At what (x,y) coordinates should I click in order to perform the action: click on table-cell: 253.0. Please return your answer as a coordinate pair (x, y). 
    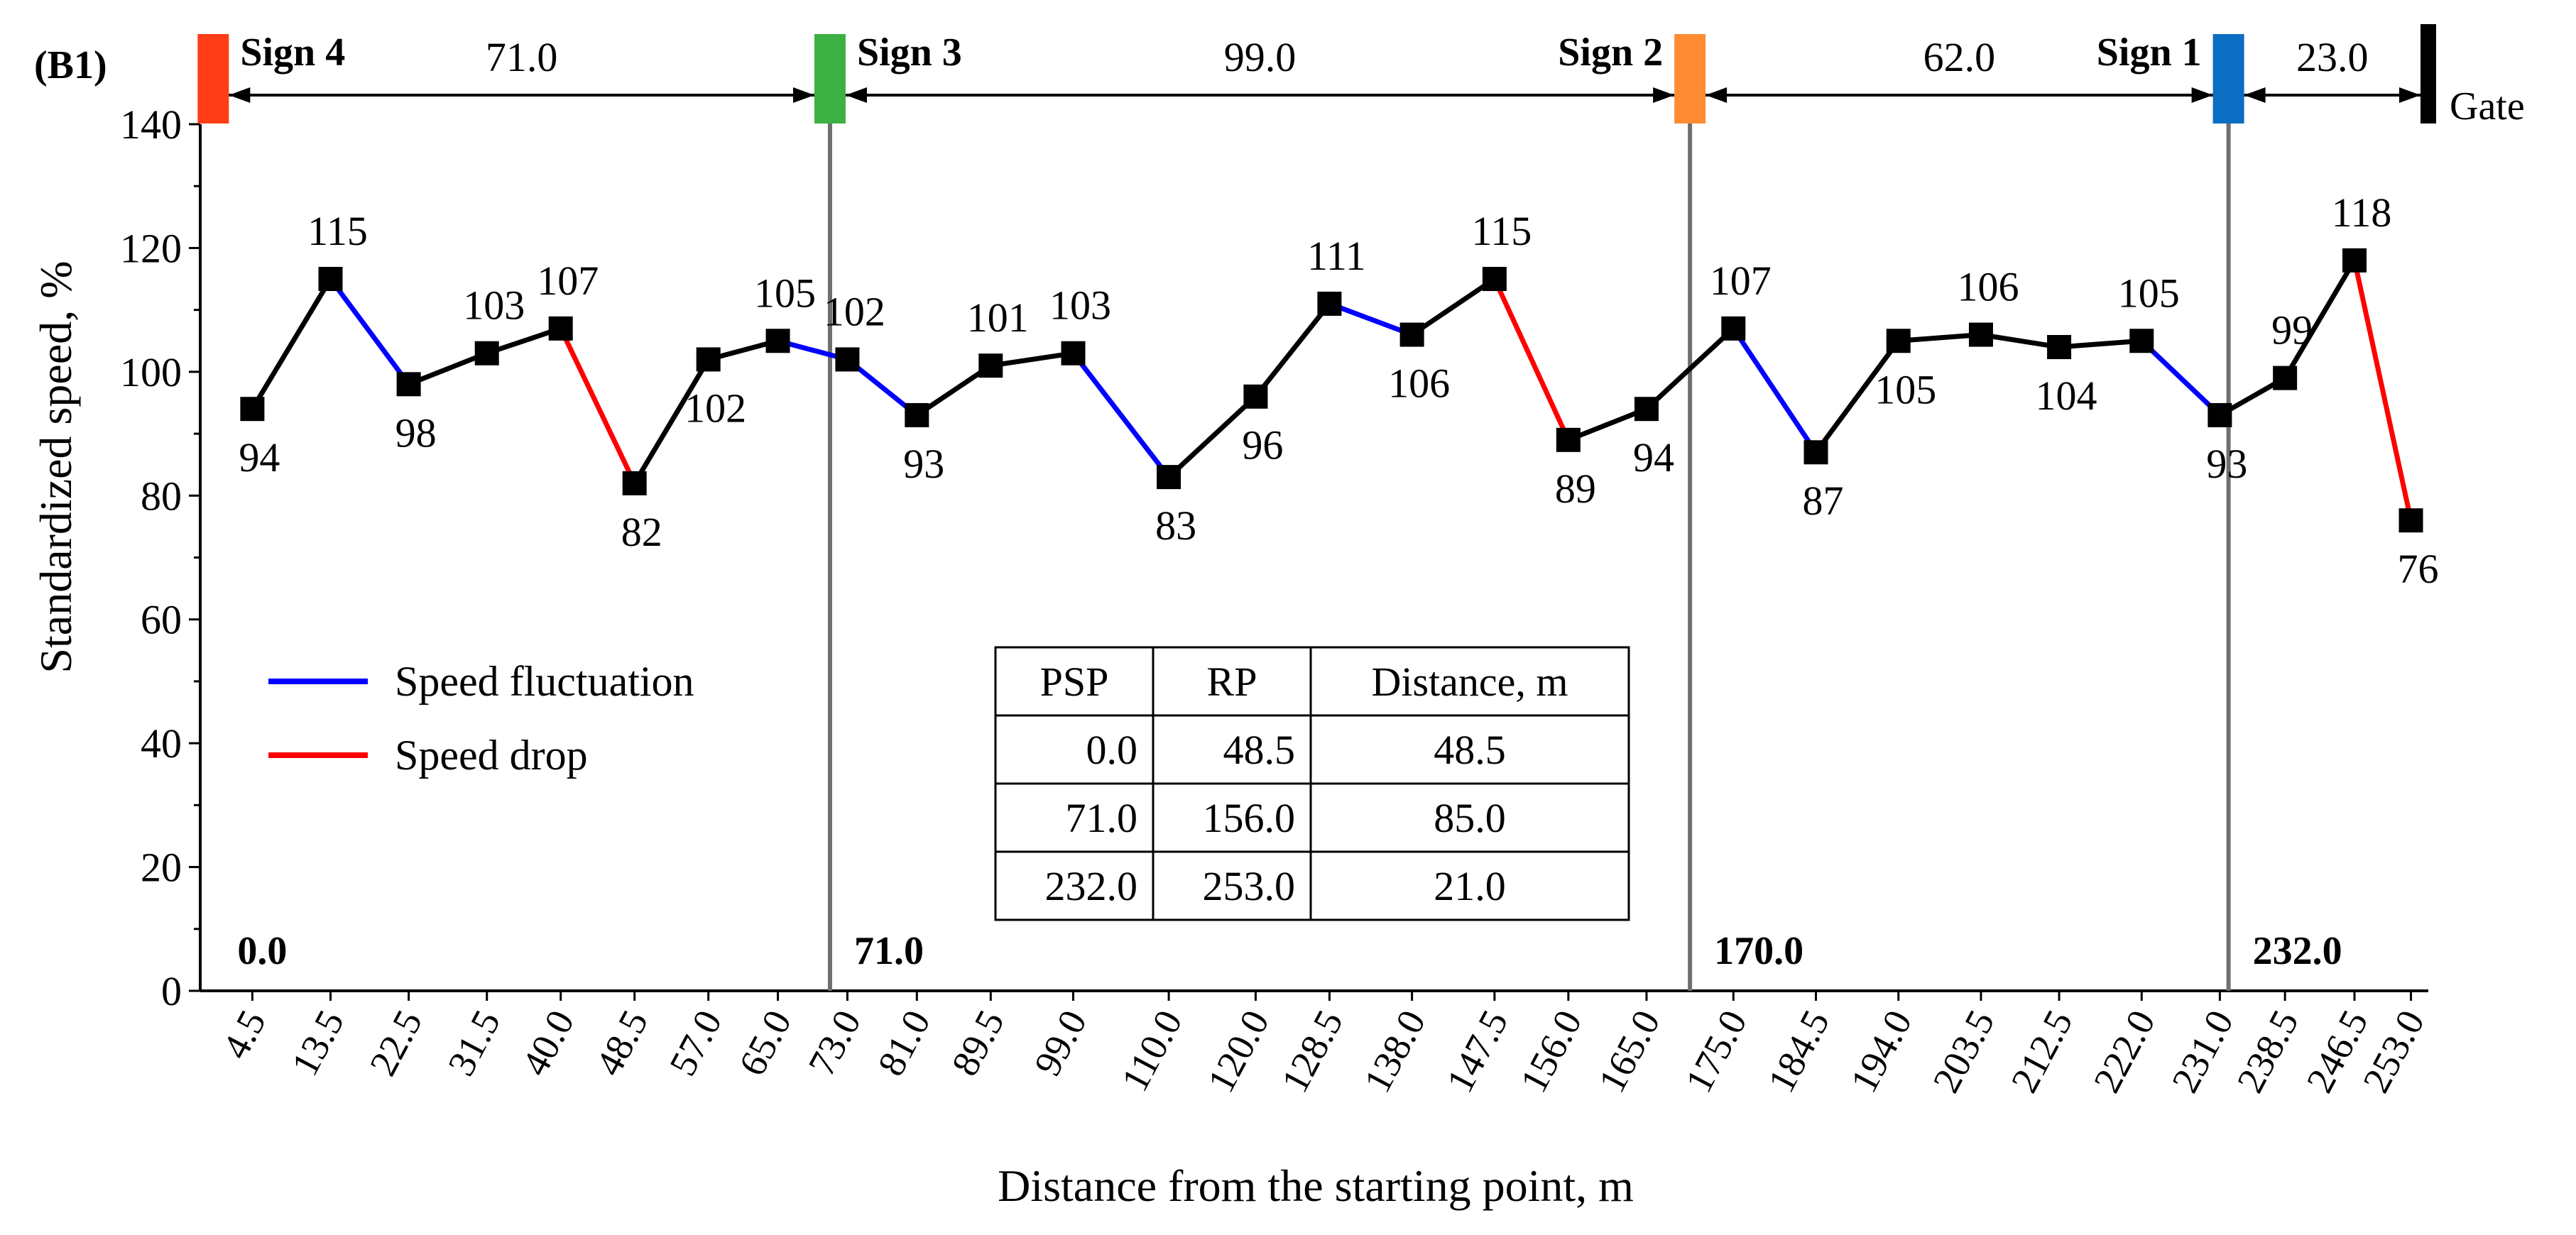
    Looking at the image, I should click on (1249, 886).